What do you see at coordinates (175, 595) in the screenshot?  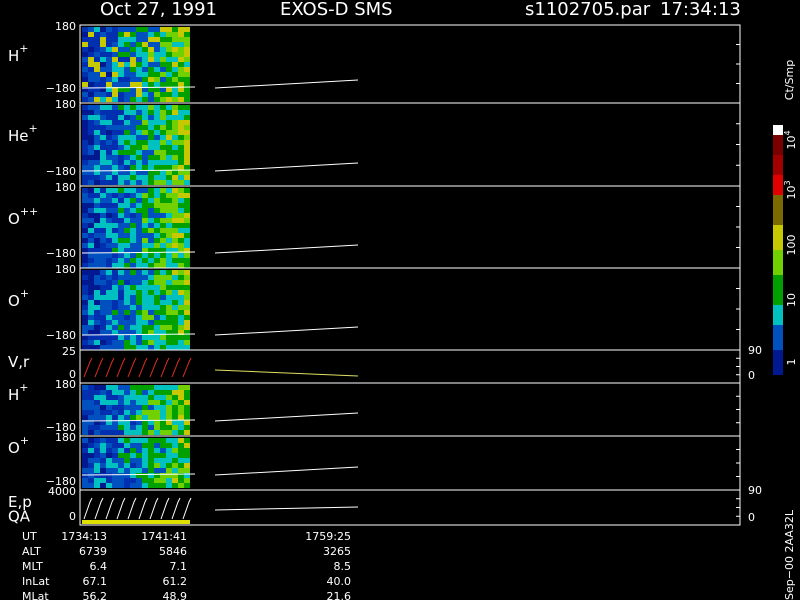 I see `footer-value: 48.9` at bounding box center [175, 595].